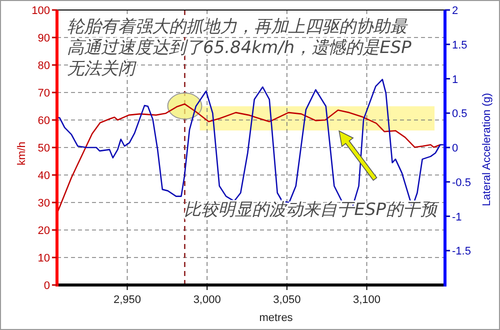 The image size is (500, 330). Describe the element at coordinates (44, 94) in the screenshot. I see `y-tick-label: 70` at that location.